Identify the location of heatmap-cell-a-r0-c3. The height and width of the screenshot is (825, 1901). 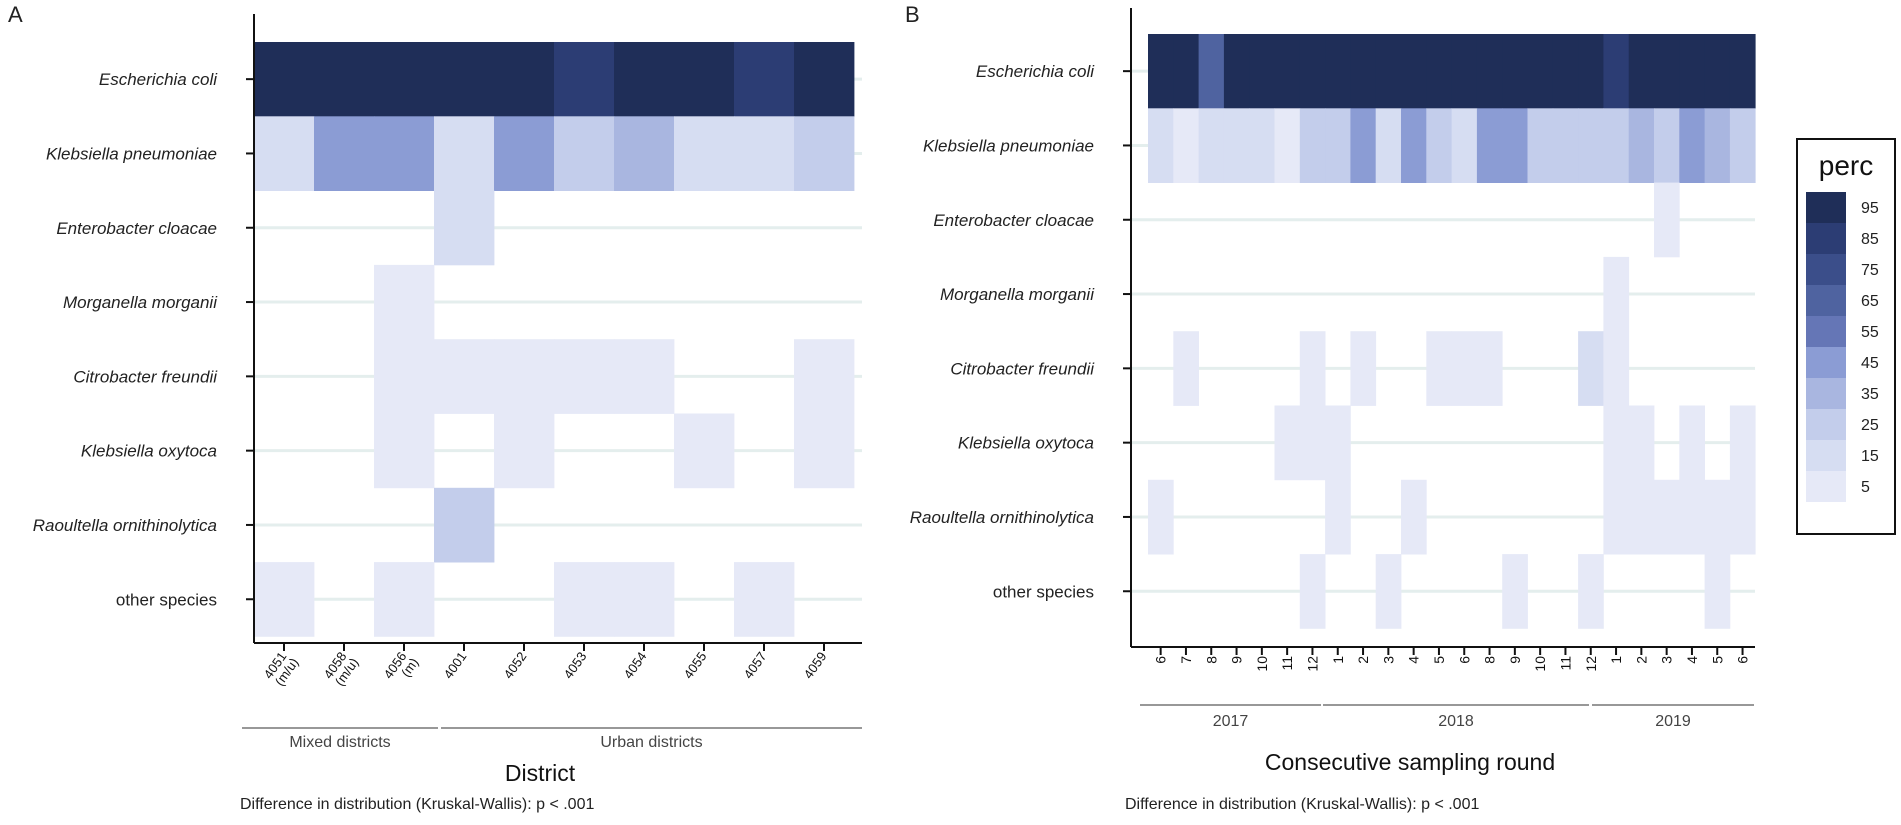
(464, 79).